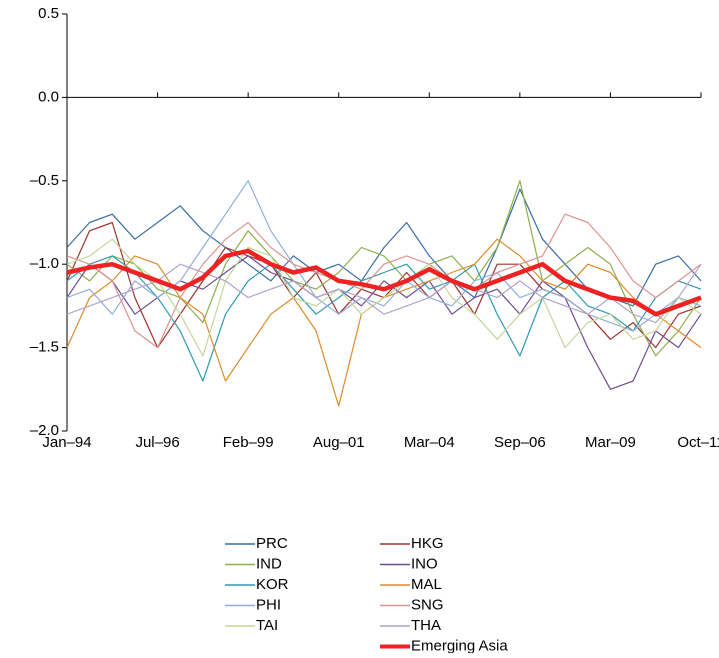 The image size is (719, 658). I want to click on legend-label: PHI, so click(268, 604).